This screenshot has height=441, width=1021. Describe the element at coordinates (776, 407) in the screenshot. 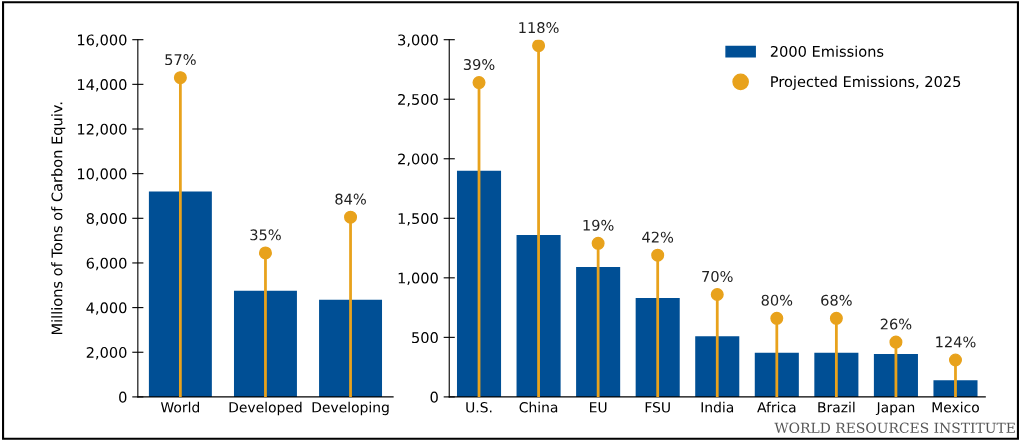

I see `x-tick-label: Africa` at that location.